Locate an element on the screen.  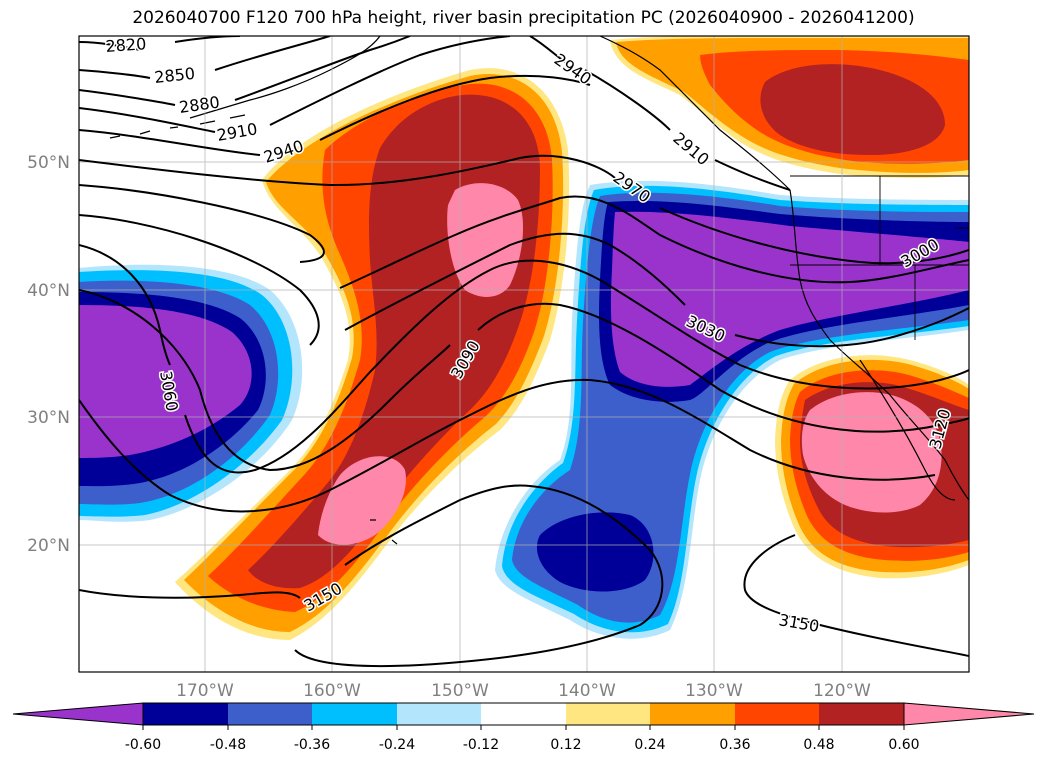
lon-label-170w: 170°W is located at coordinates (205, 691).